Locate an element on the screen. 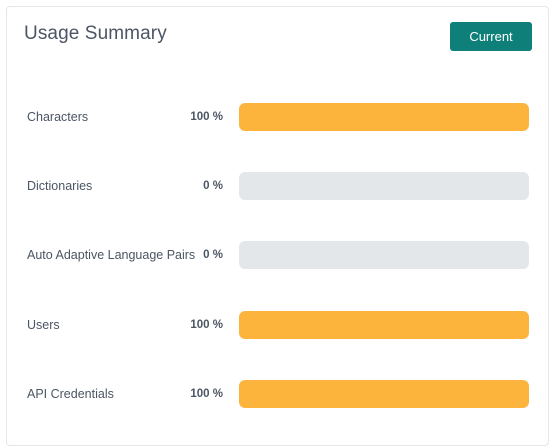 Image resolution: width=553 pixels, height=446 pixels. card-title: Usage Summary is located at coordinates (95, 33).